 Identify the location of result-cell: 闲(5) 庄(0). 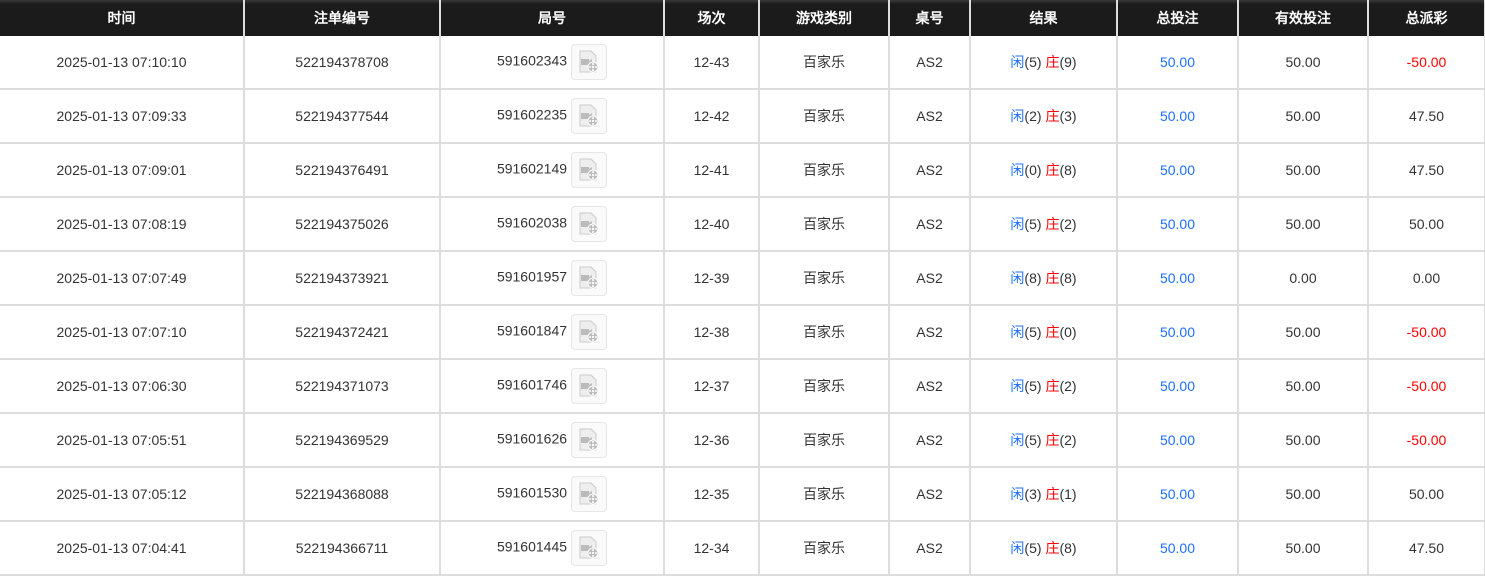
(1043, 332).